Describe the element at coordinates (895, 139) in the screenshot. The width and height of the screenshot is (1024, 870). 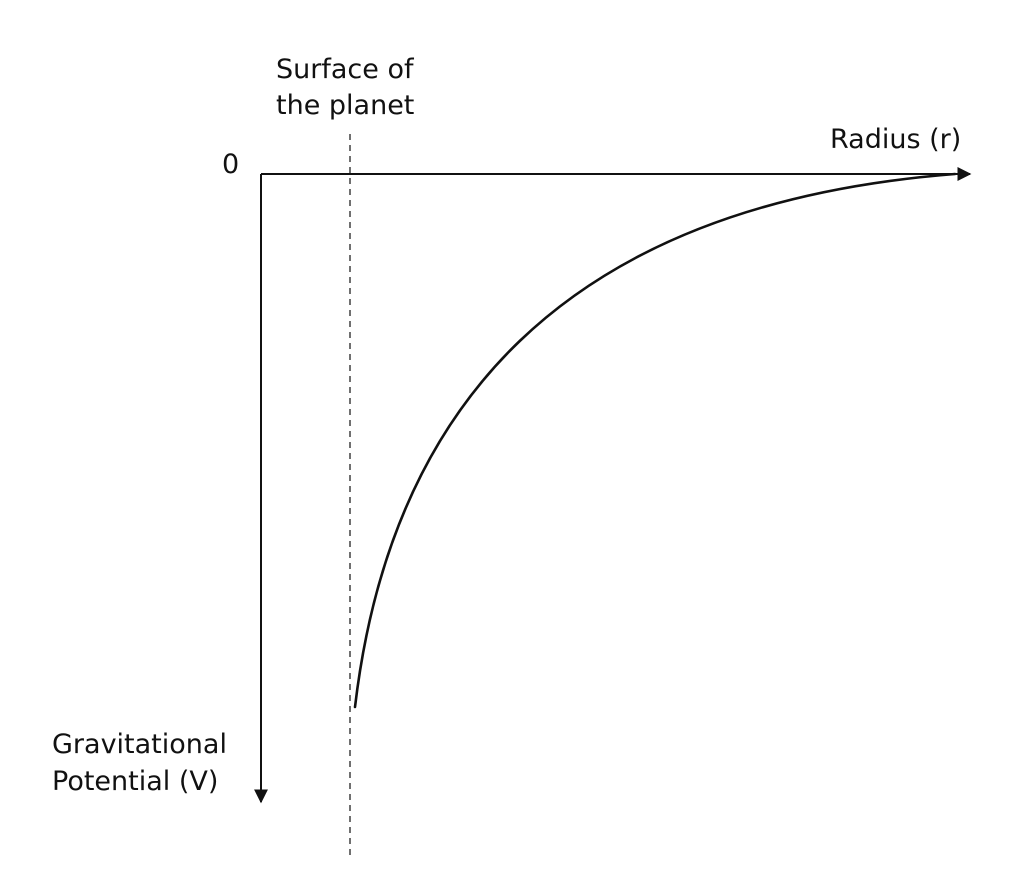
I see `x-axis-label: Radius (r)` at that location.